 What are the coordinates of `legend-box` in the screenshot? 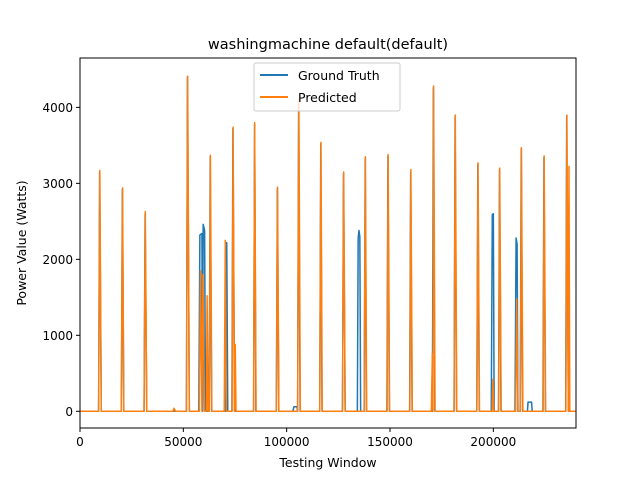 It's located at (327, 87).